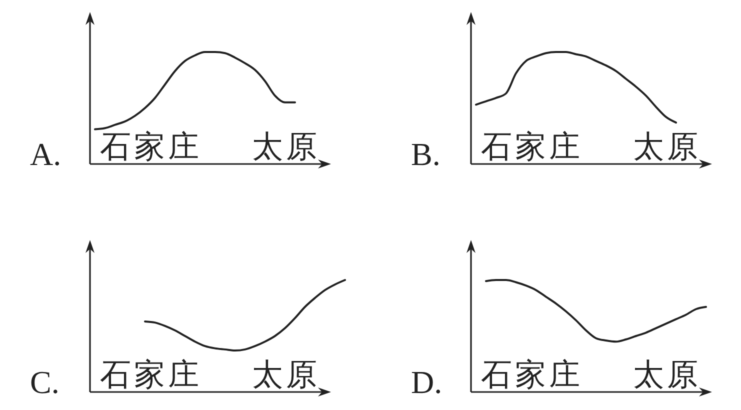  Describe the element at coordinates (426, 382) in the screenshot. I see `text: D.` at that location.